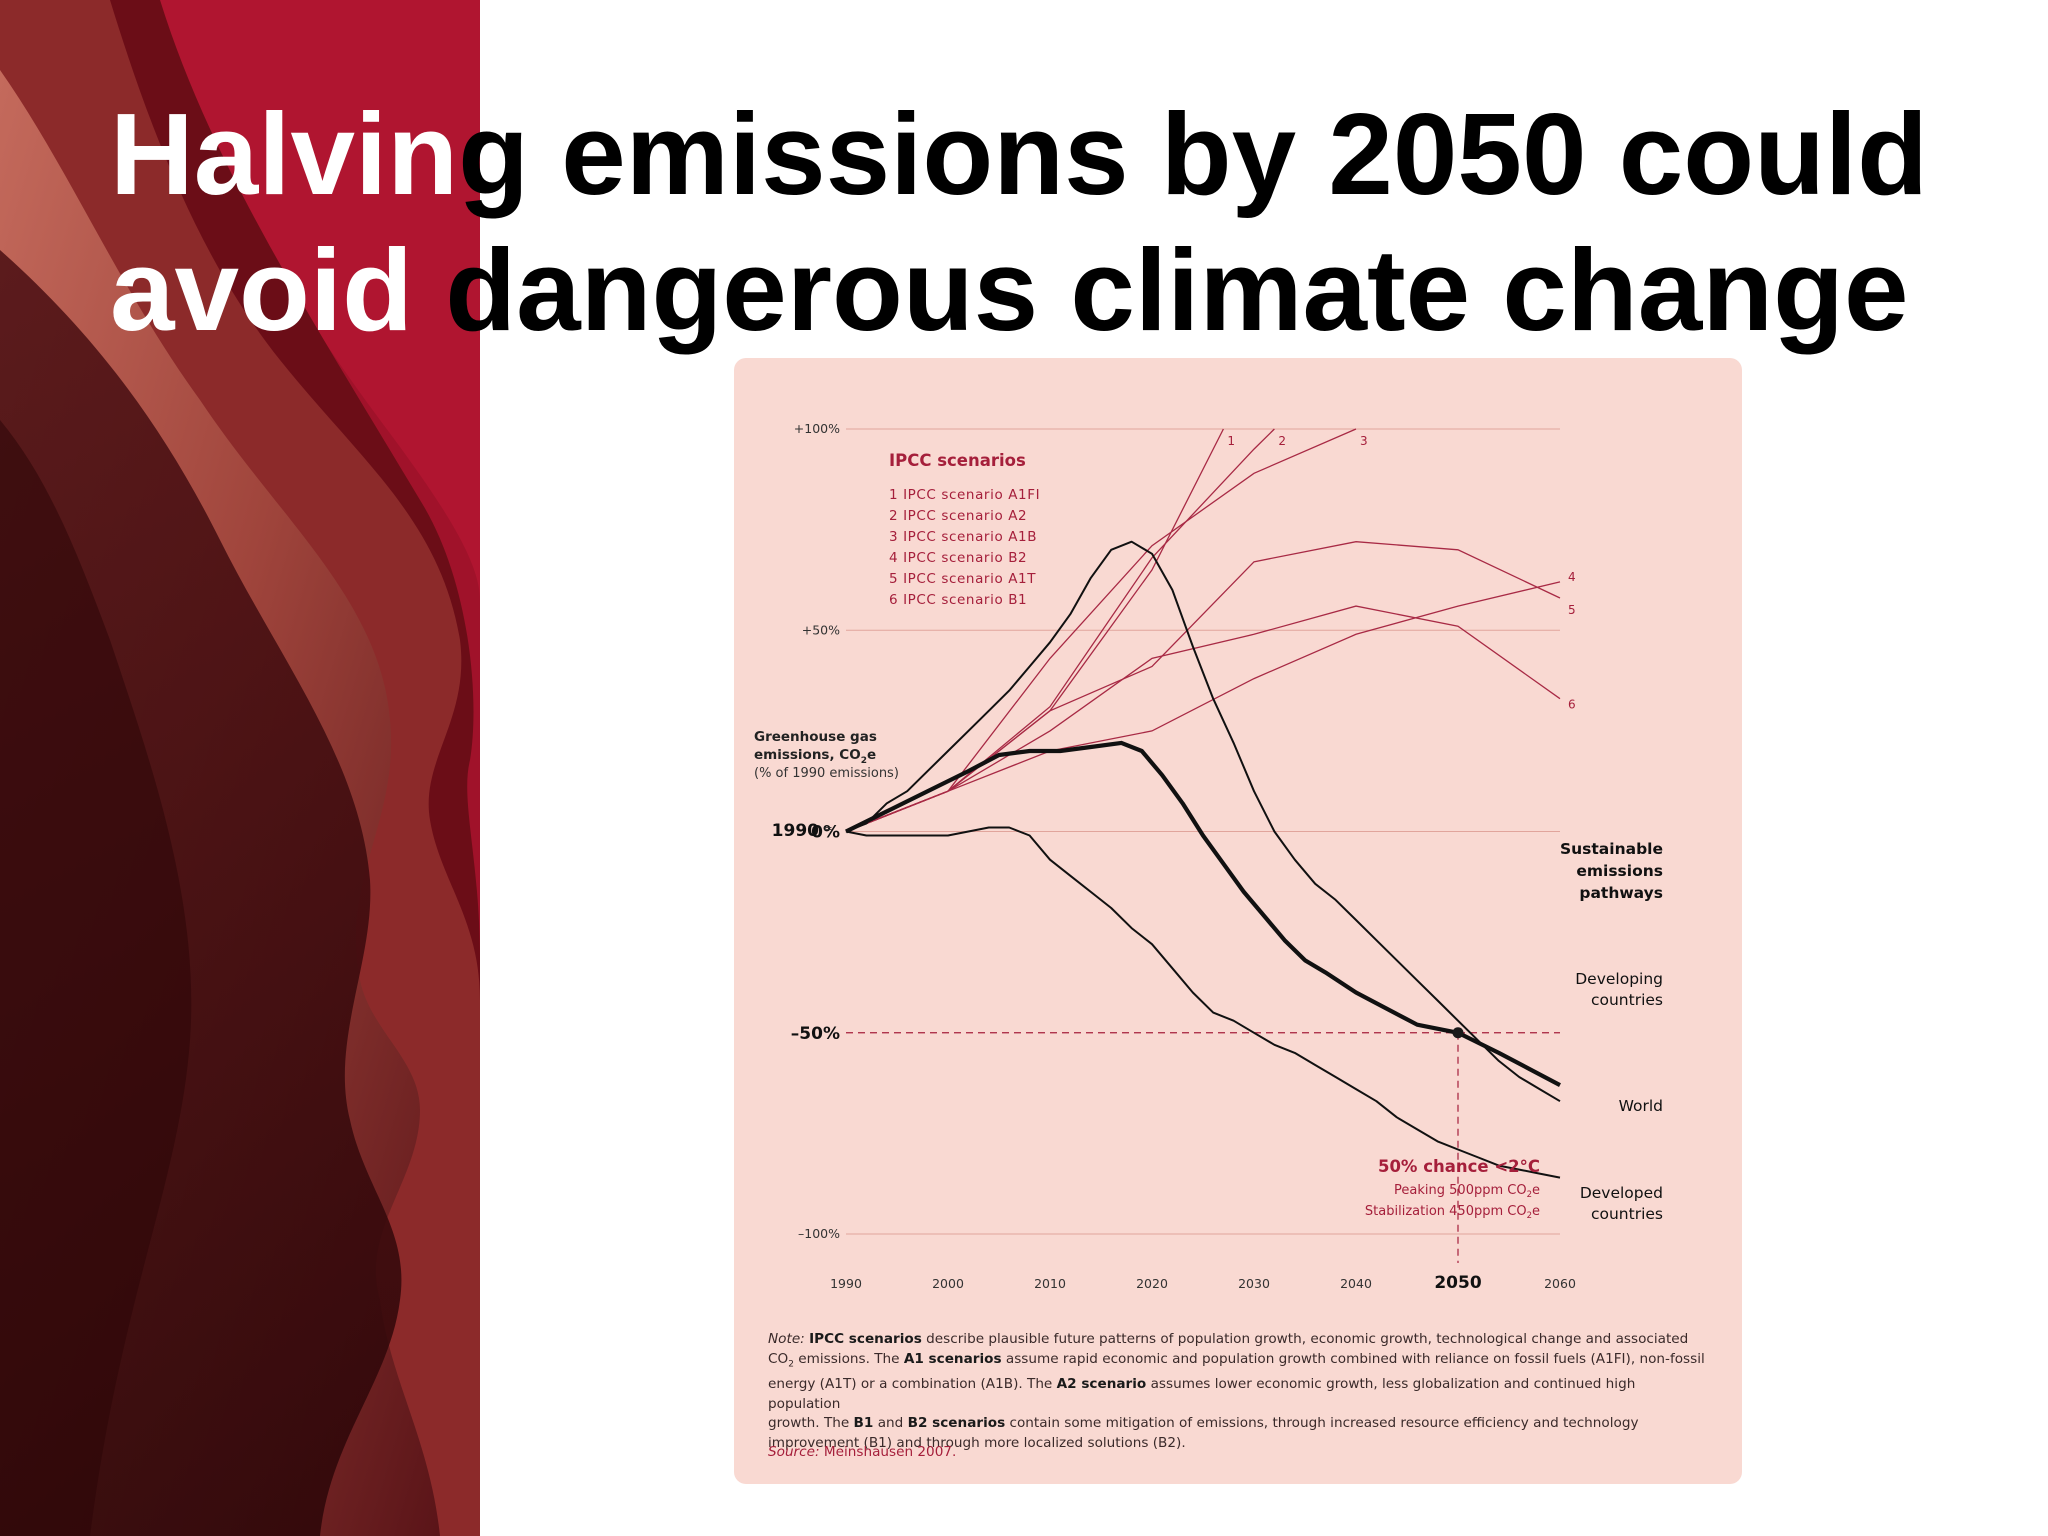 The height and width of the screenshot is (1536, 2048). I want to click on x-tick-label: 1990, so click(846, 1283).